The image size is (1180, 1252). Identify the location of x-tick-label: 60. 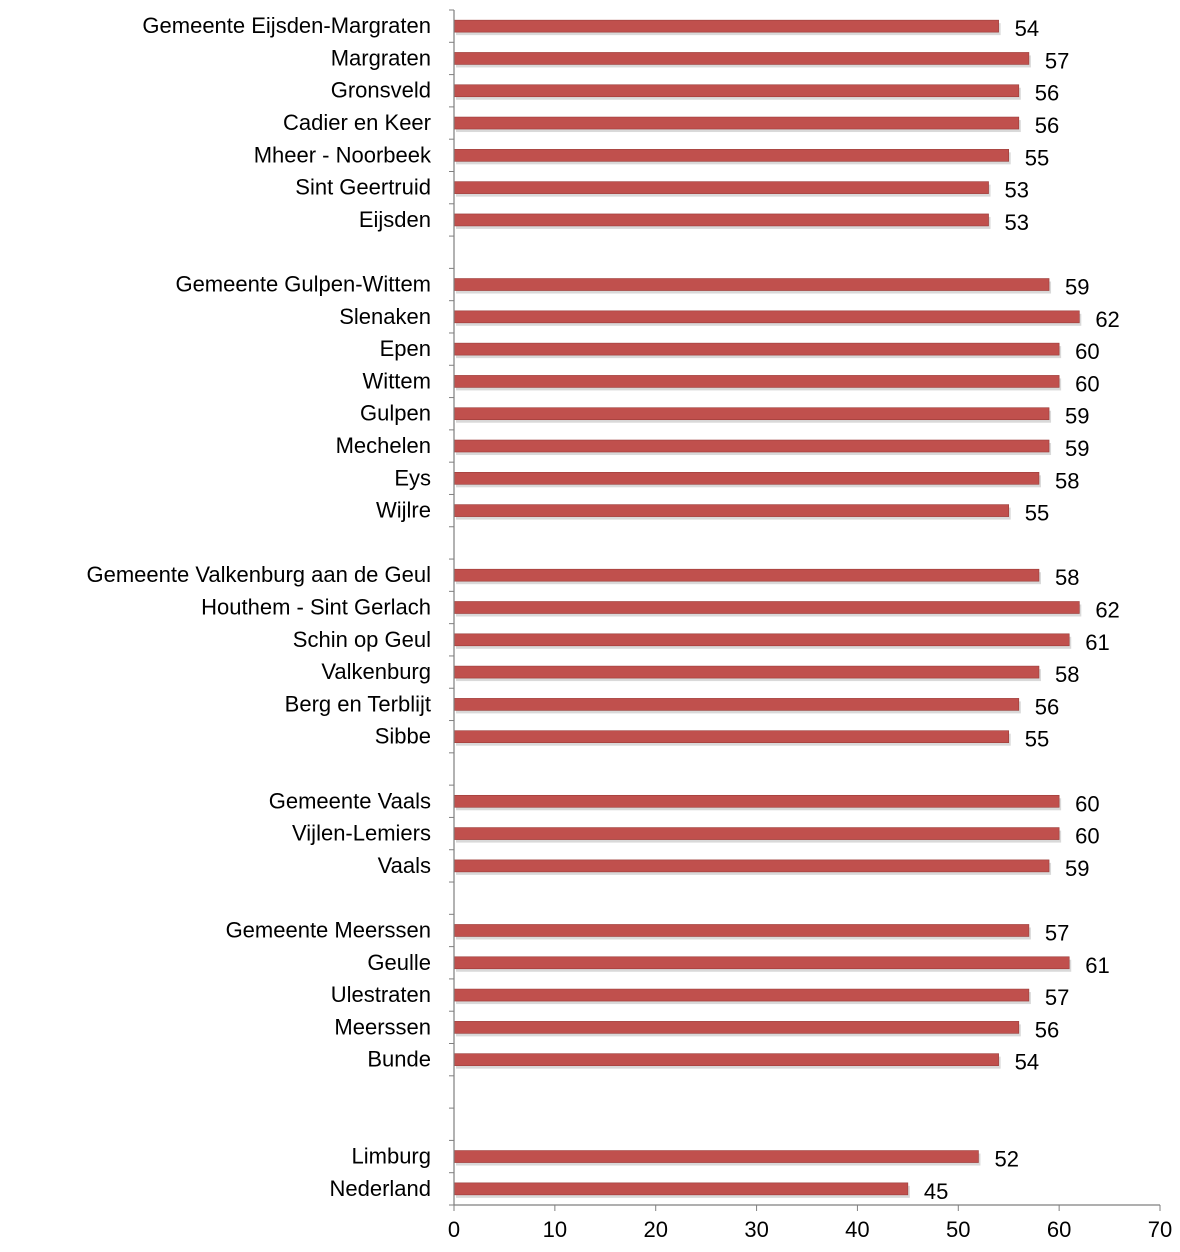
(1059, 1229).